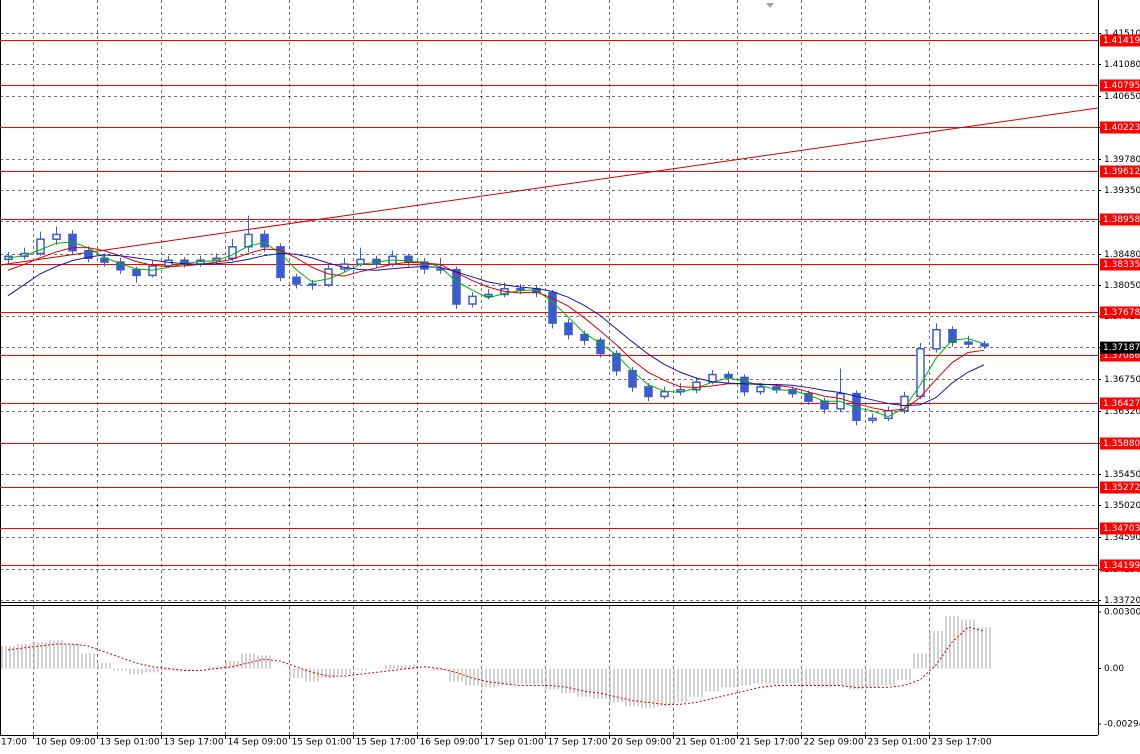 This screenshot has height=754, width=1140. I want to click on y-tick-label: 1.36750, so click(1122, 380).